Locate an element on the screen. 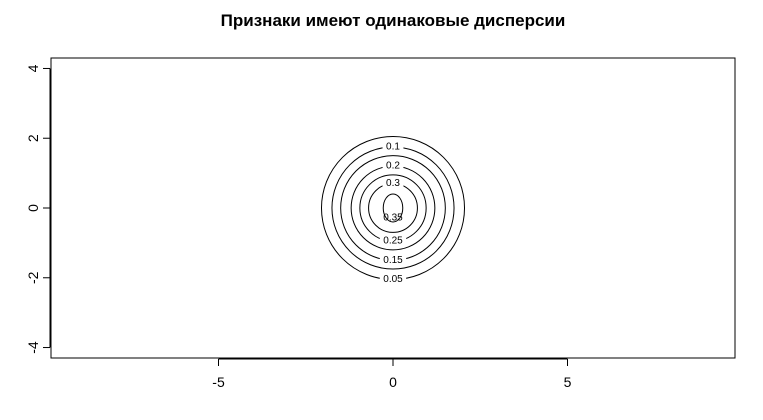 The height and width of the screenshot is (420, 763). y-tick-label: -2 is located at coordinates (33, 277).